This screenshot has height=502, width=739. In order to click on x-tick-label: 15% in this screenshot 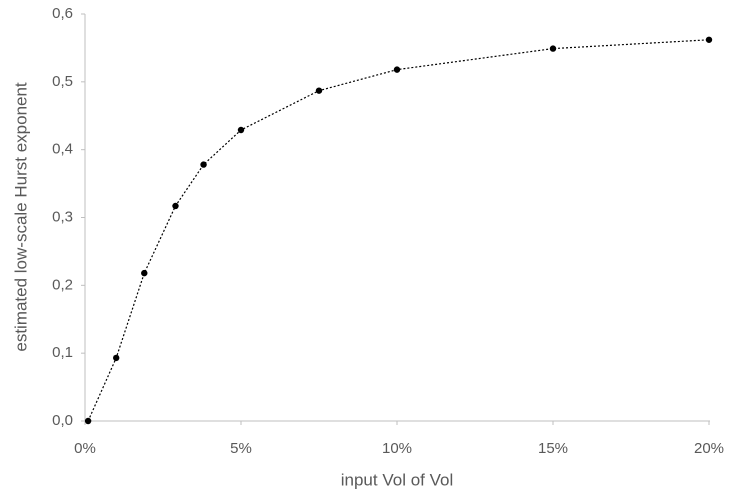, I will do `click(553, 448)`.